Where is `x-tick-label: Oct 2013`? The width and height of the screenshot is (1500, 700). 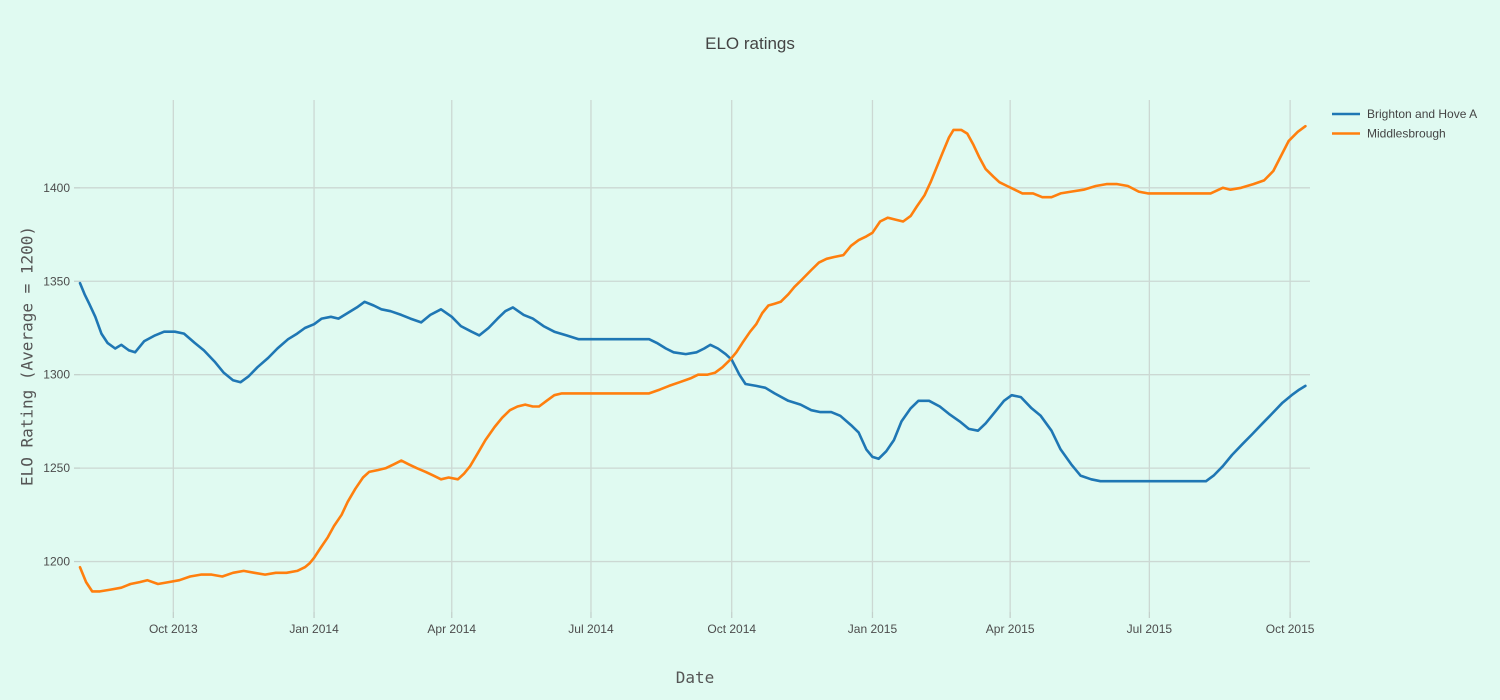 x-tick-label: Oct 2013 is located at coordinates (173, 629).